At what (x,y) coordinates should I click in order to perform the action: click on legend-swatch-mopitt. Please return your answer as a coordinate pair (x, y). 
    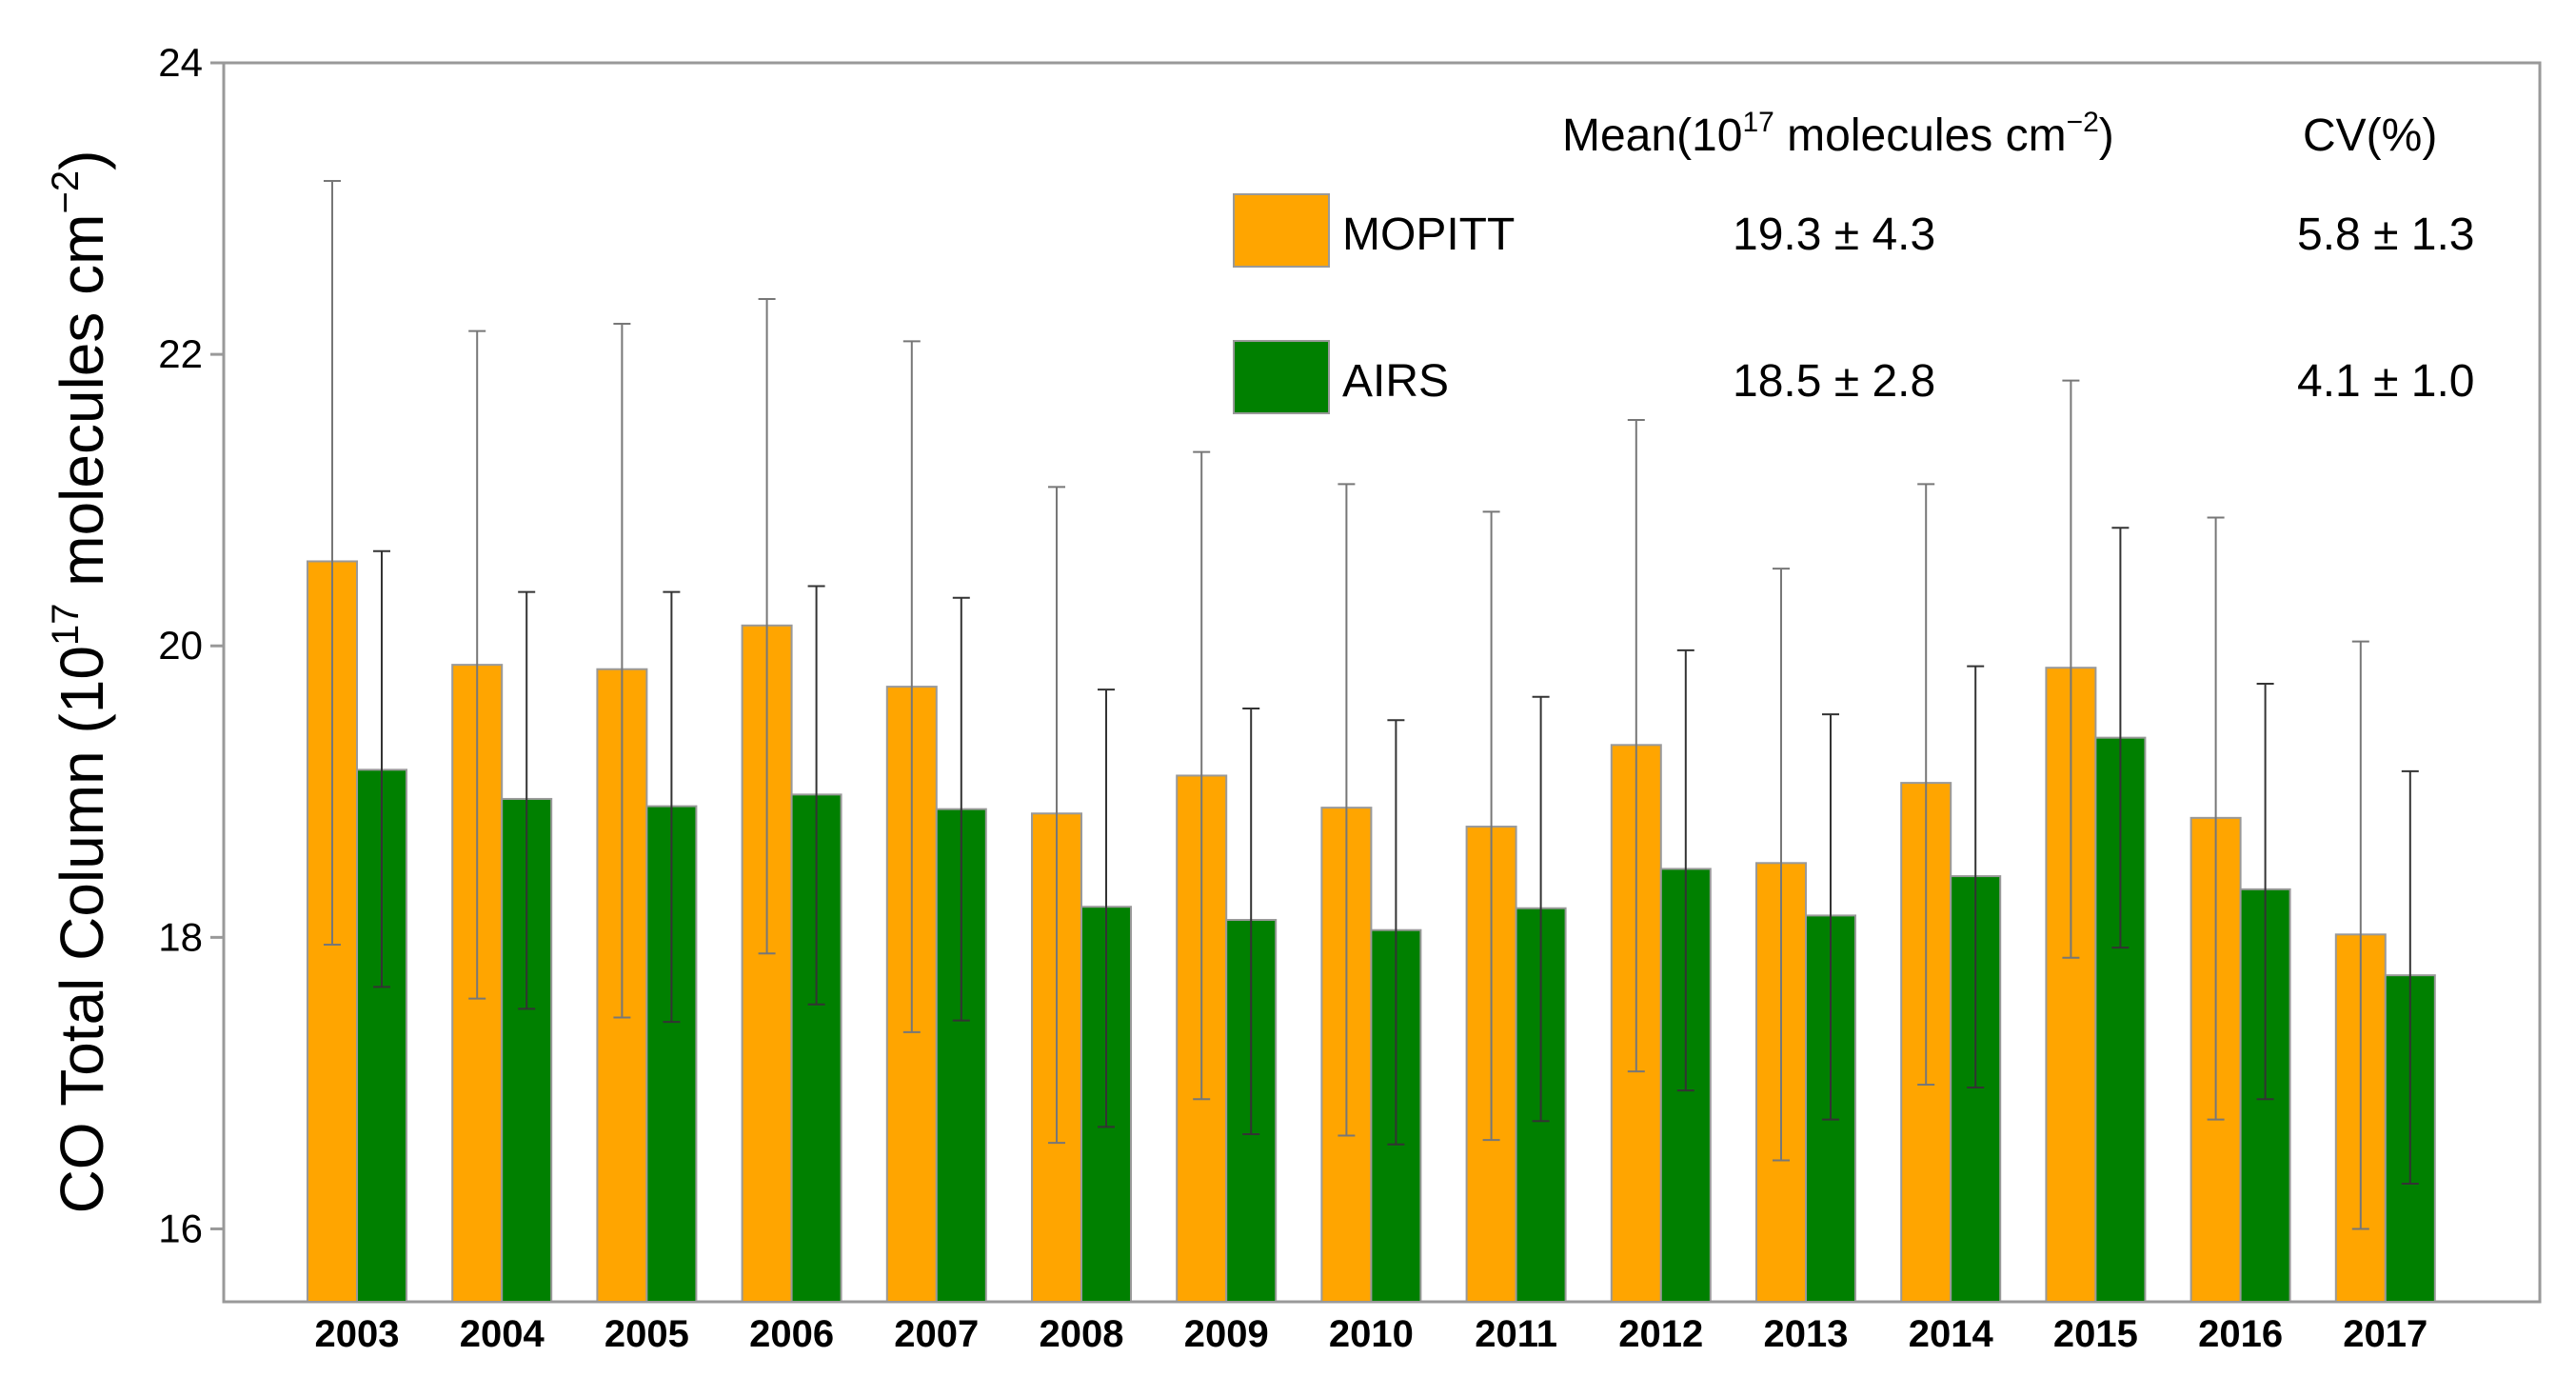
    Looking at the image, I should click on (1282, 230).